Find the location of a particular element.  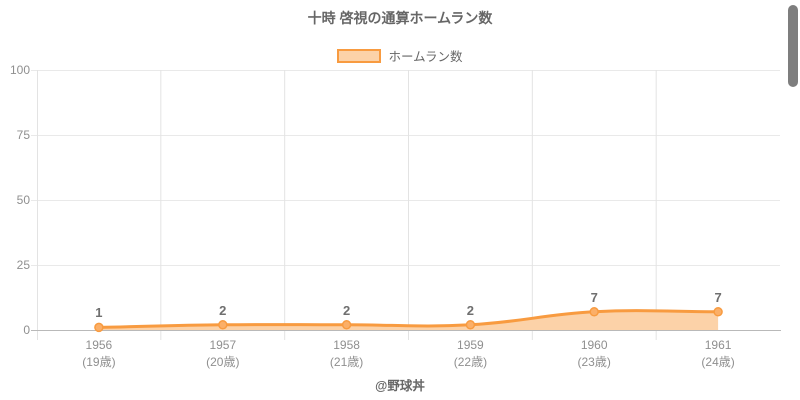

legend-label: ホームラン数 is located at coordinates (425, 57).